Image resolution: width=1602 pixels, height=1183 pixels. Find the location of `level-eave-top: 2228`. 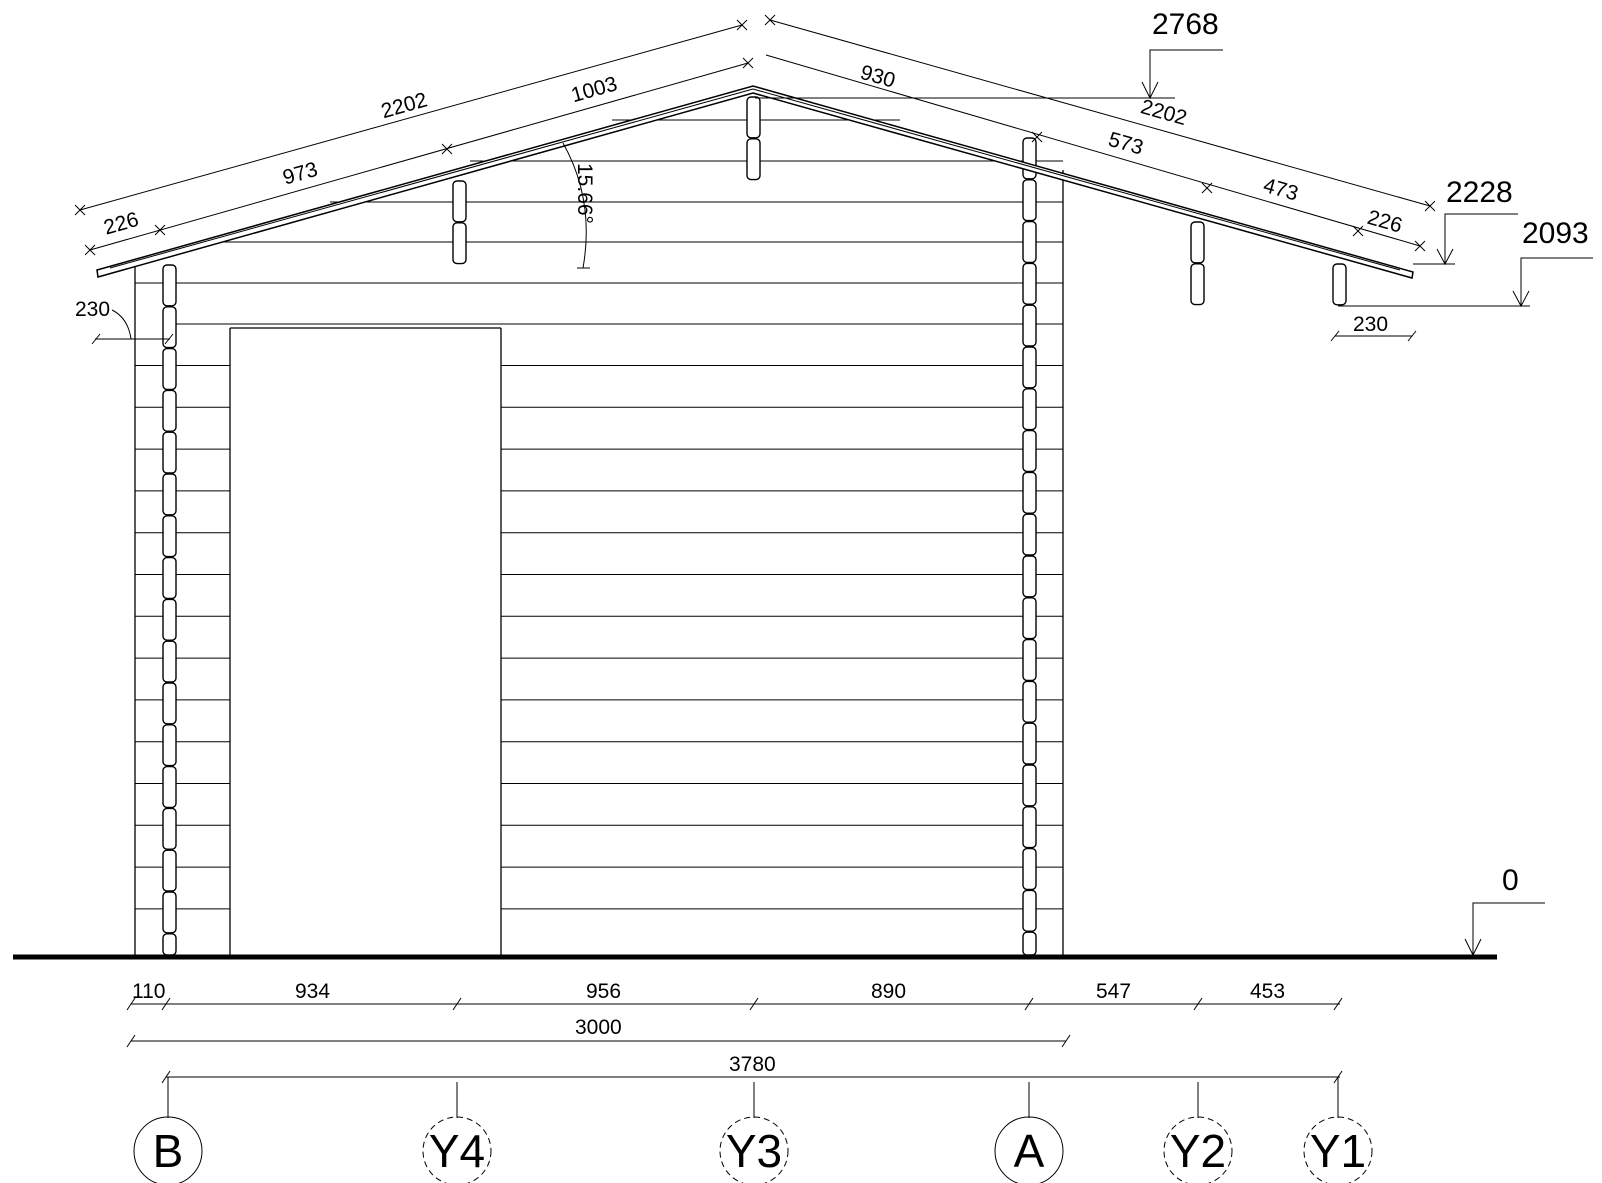

level-eave-top: 2228 is located at coordinates (1479, 192).